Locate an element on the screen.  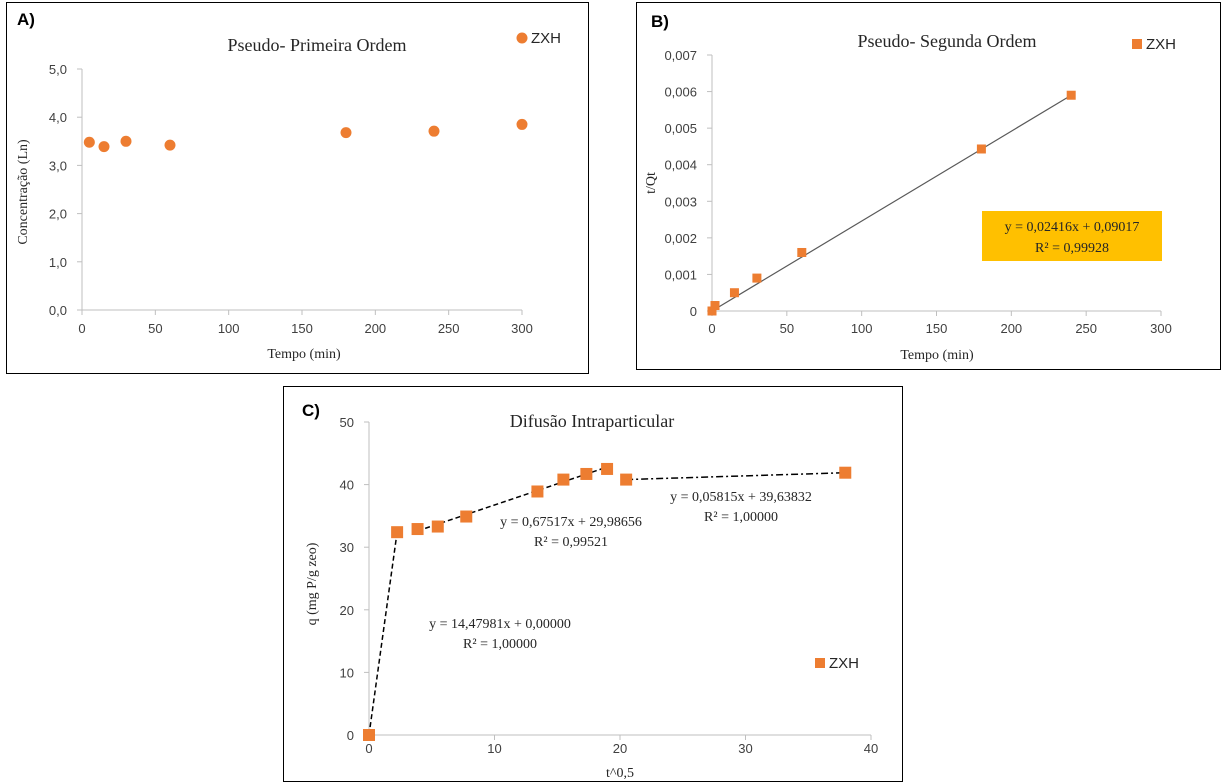
panel-label: B) is located at coordinates (660, 21).